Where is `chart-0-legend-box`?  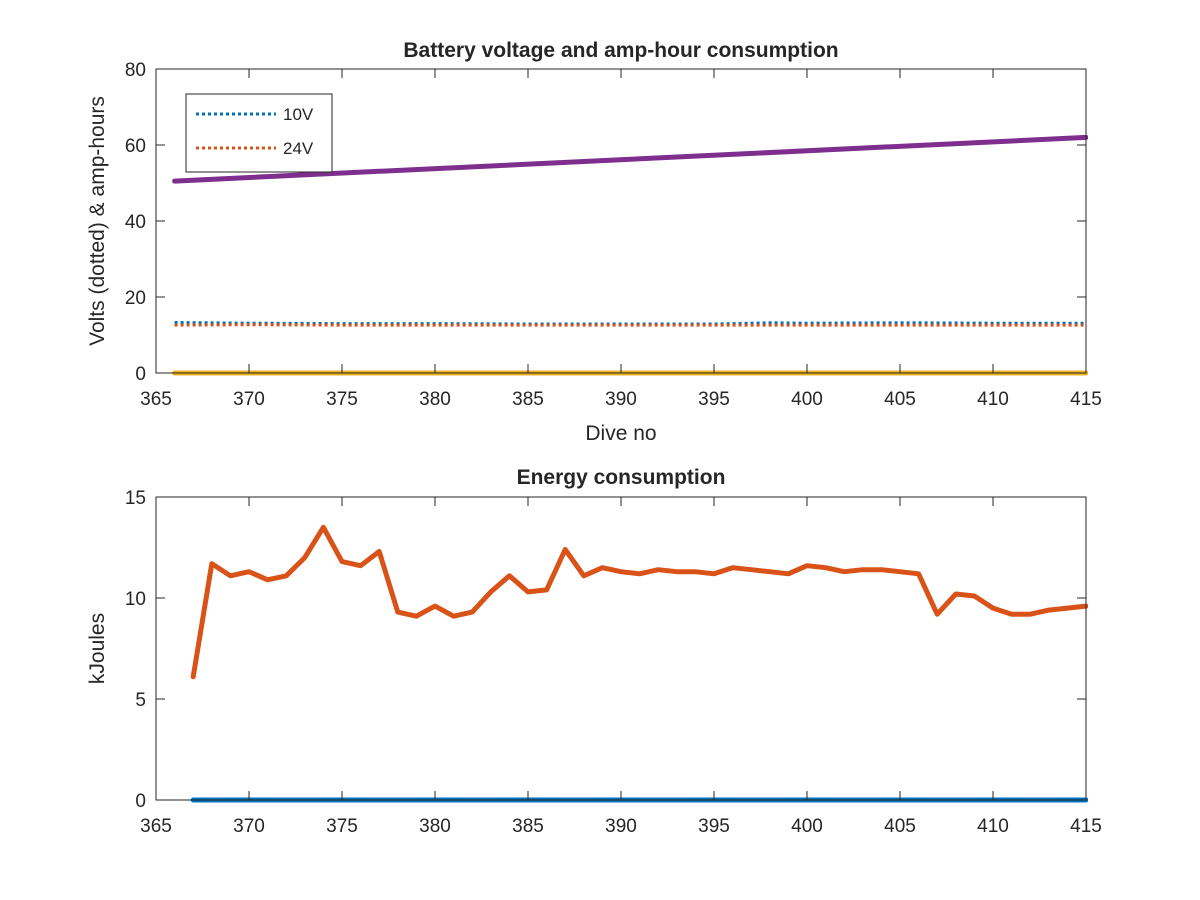
chart-0-legend-box is located at coordinates (259, 133).